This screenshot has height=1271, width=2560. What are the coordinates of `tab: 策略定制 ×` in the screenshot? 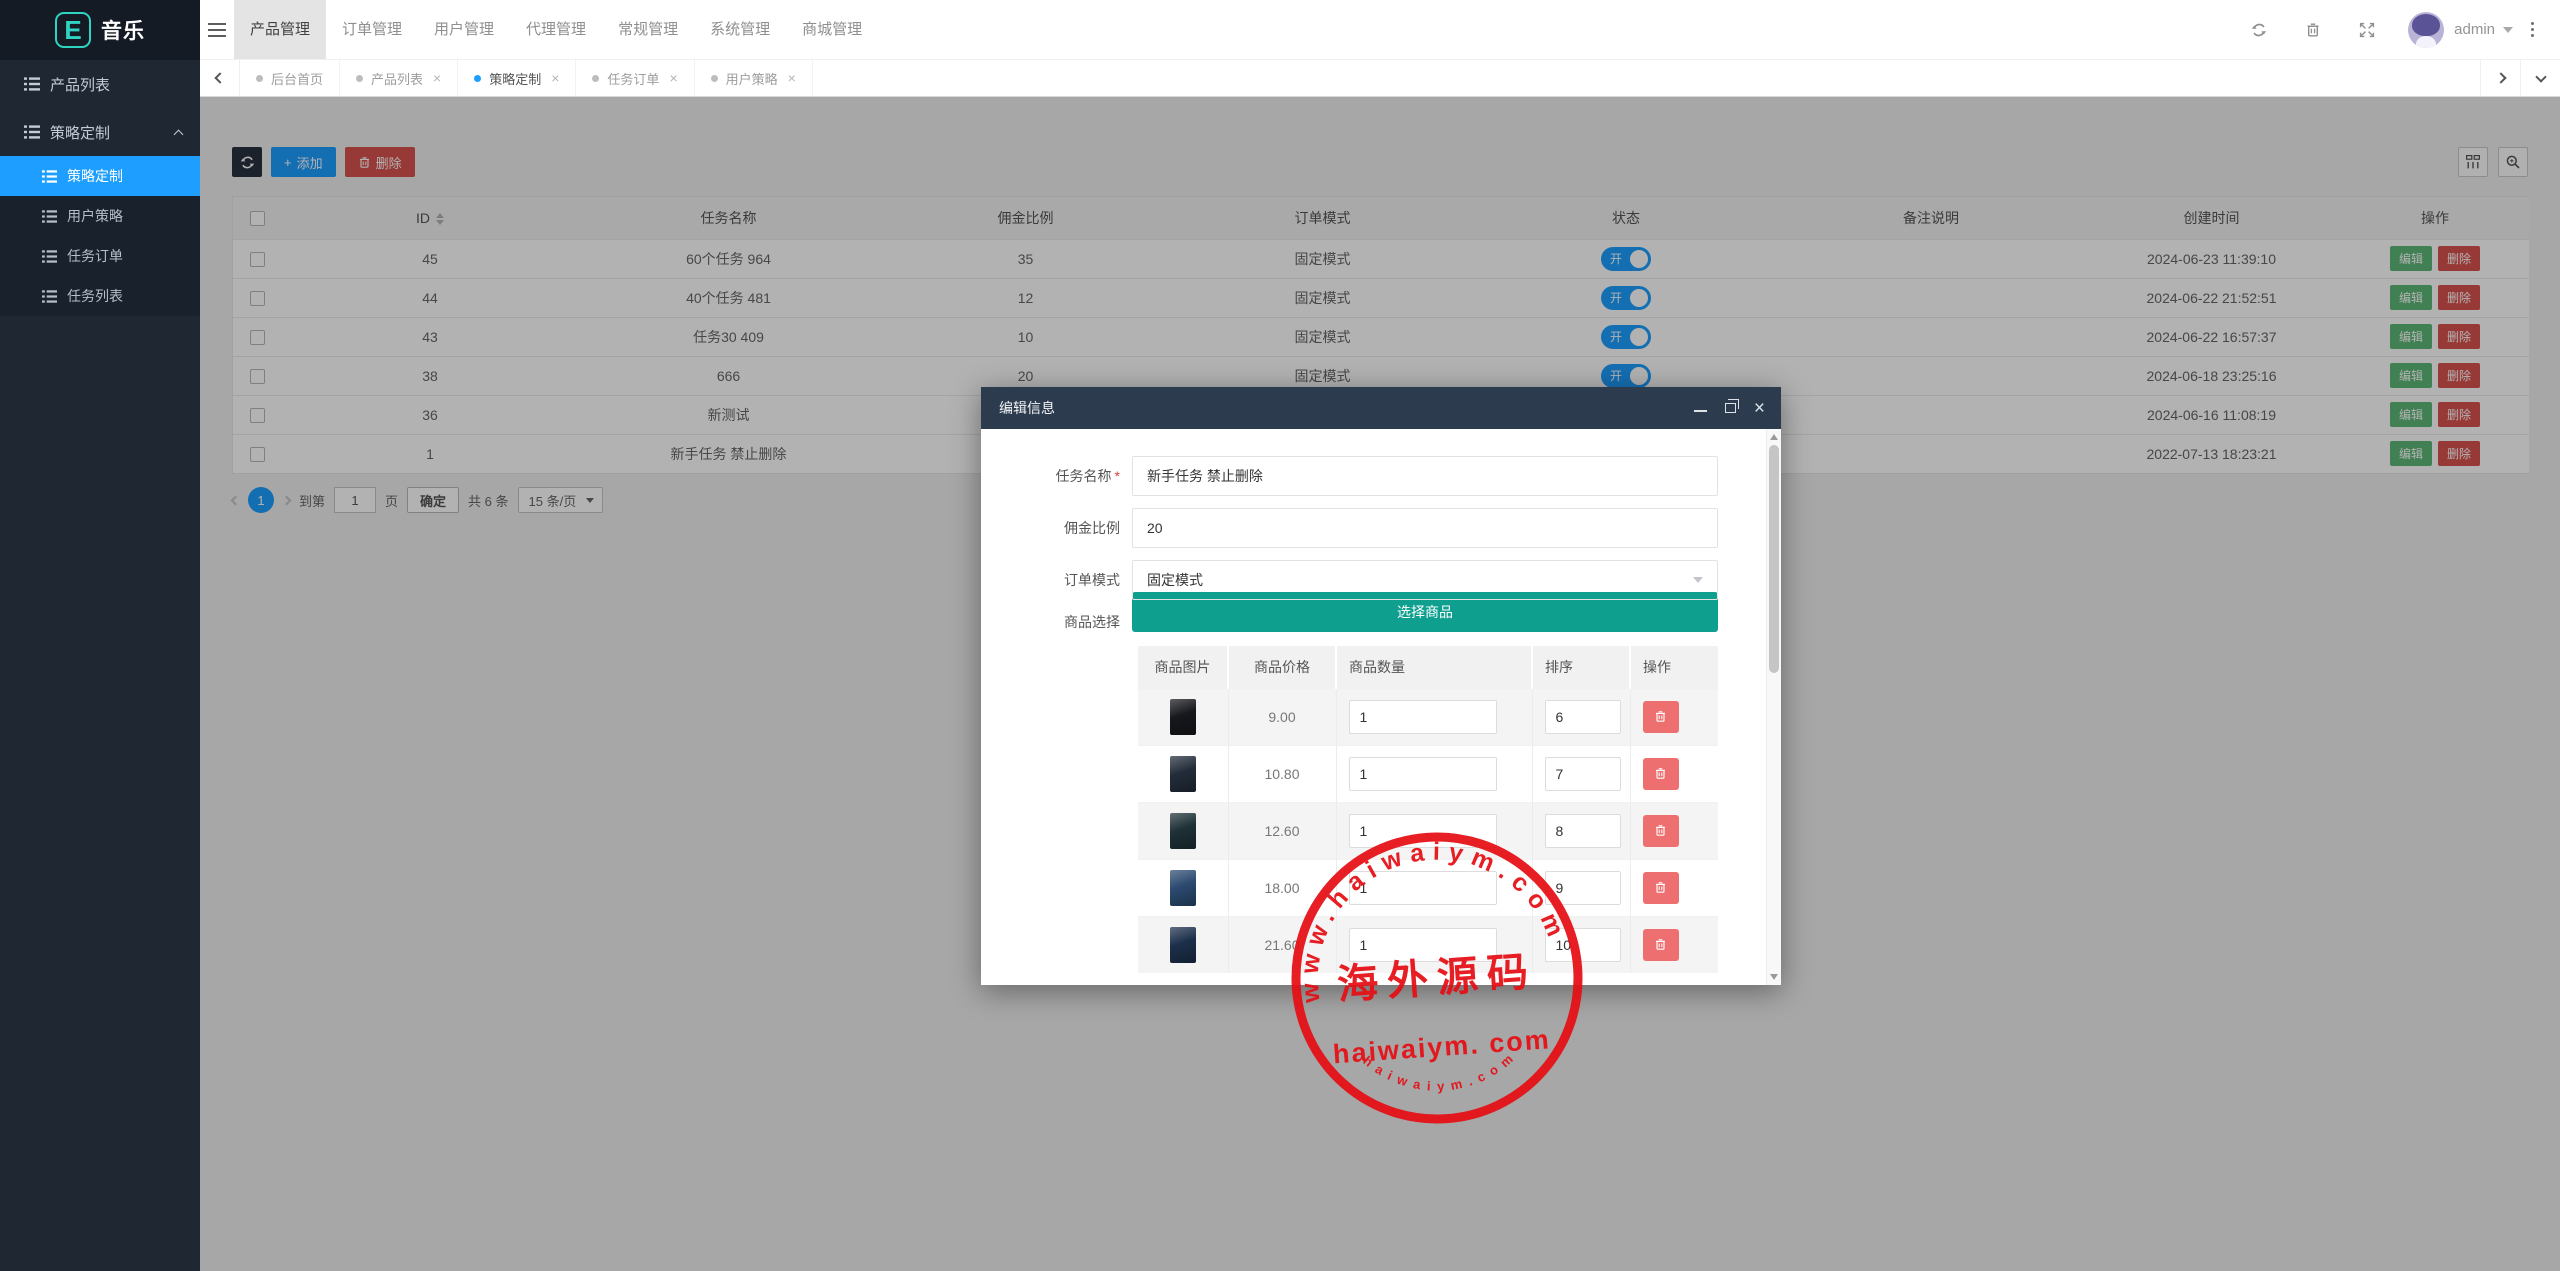 It's located at (517, 78).